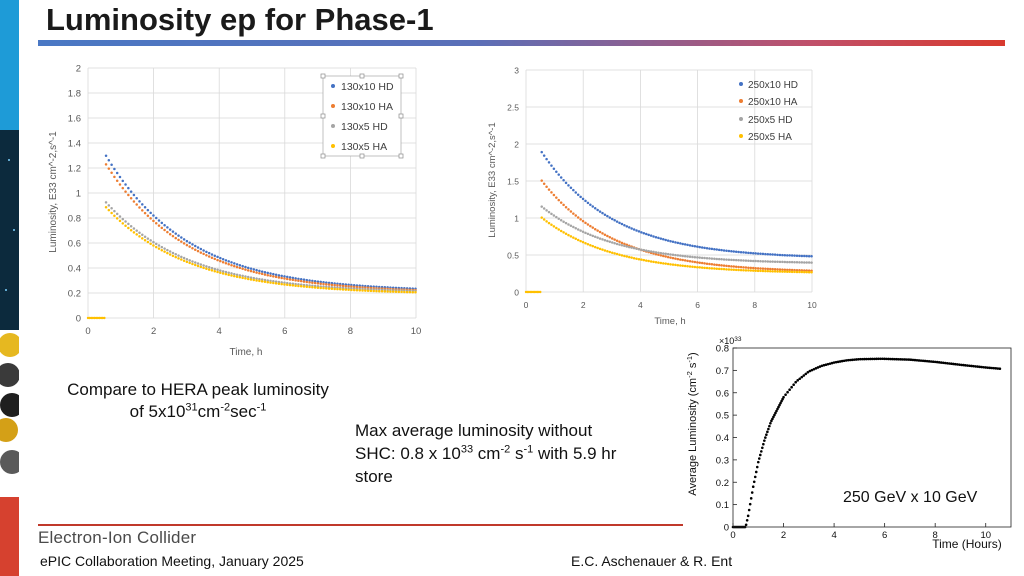 Image resolution: width=1024 pixels, height=576 pixels. Describe the element at coordinates (246, 352) in the screenshot. I see `chart1-x-label: Time, h` at that location.